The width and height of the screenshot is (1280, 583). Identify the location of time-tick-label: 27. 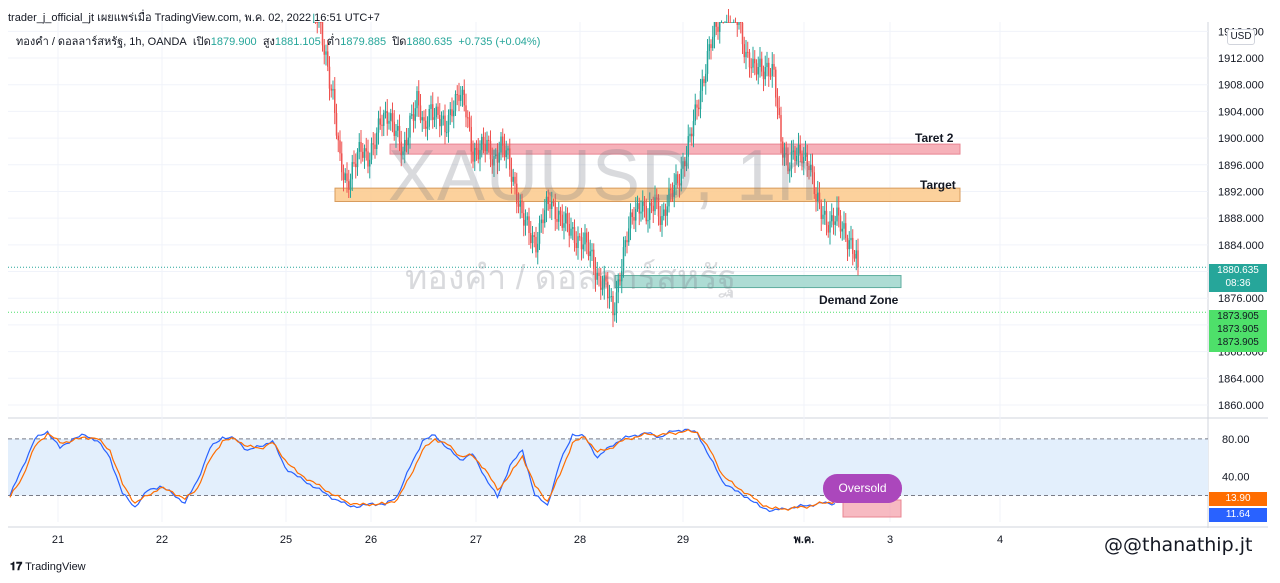
(476, 540).